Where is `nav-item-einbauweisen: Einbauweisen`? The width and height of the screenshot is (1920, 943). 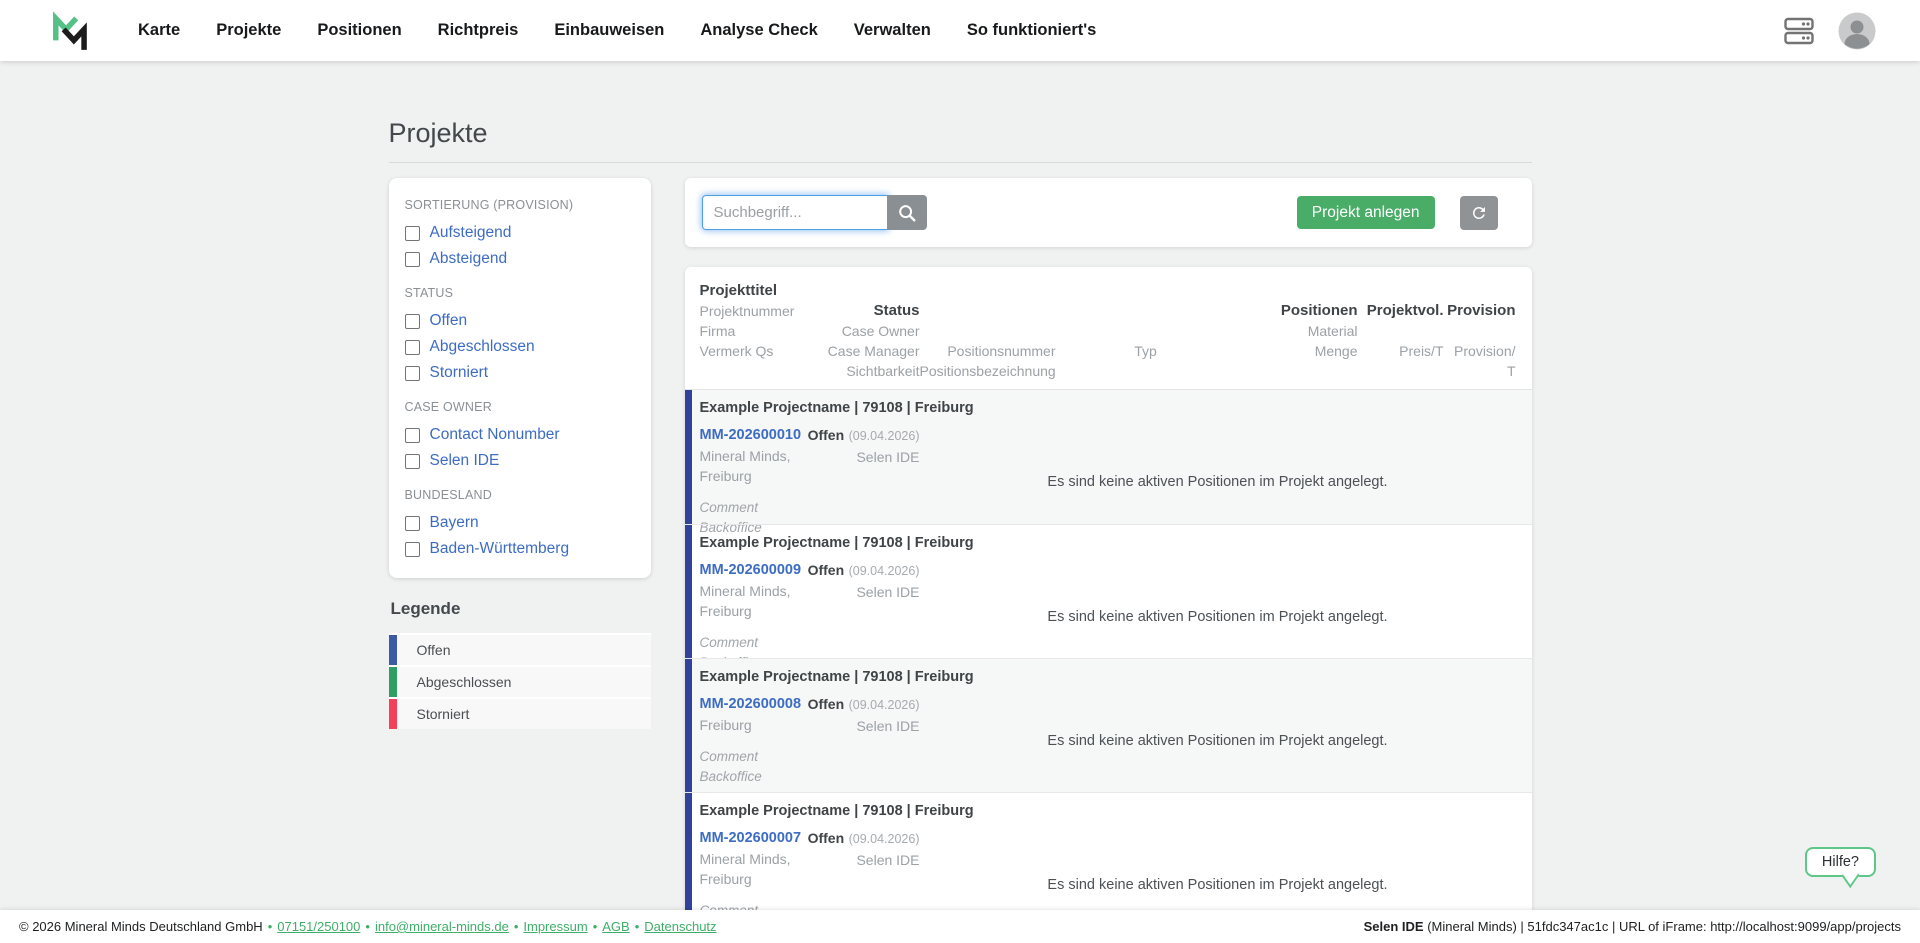
nav-item-einbauweisen: Einbauweisen is located at coordinates (609, 30).